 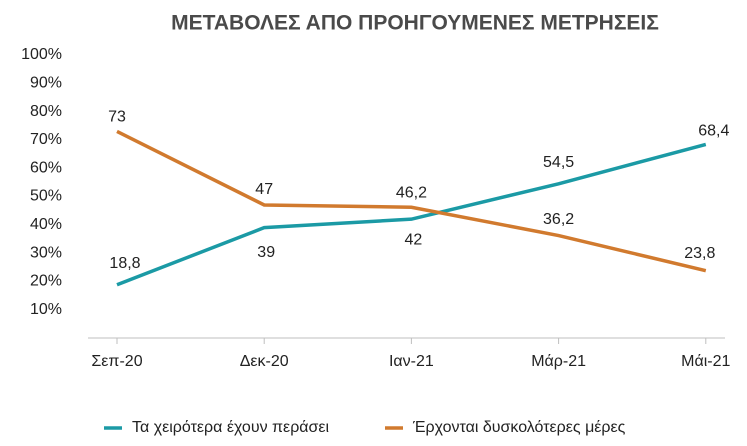 What do you see at coordinates (46, 252) in the screenshot?
I see `y-tick-label: 30%` at bounding box center [46, 252].